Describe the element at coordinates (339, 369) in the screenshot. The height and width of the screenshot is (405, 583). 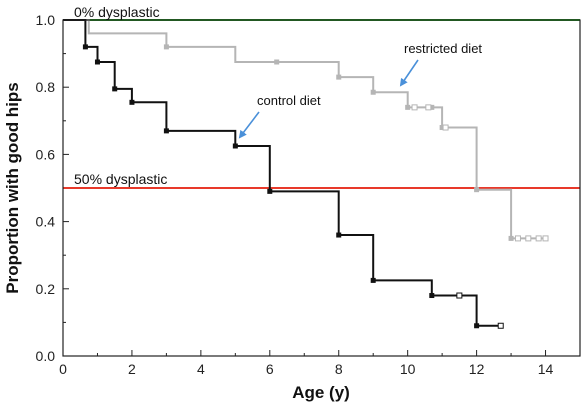
I see `x-tick-label: 8` at that location.